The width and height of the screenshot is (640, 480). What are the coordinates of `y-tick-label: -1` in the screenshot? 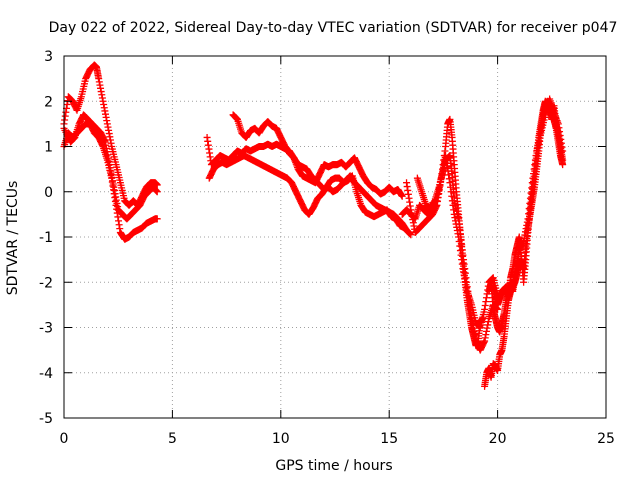 It's located at (46, 238).